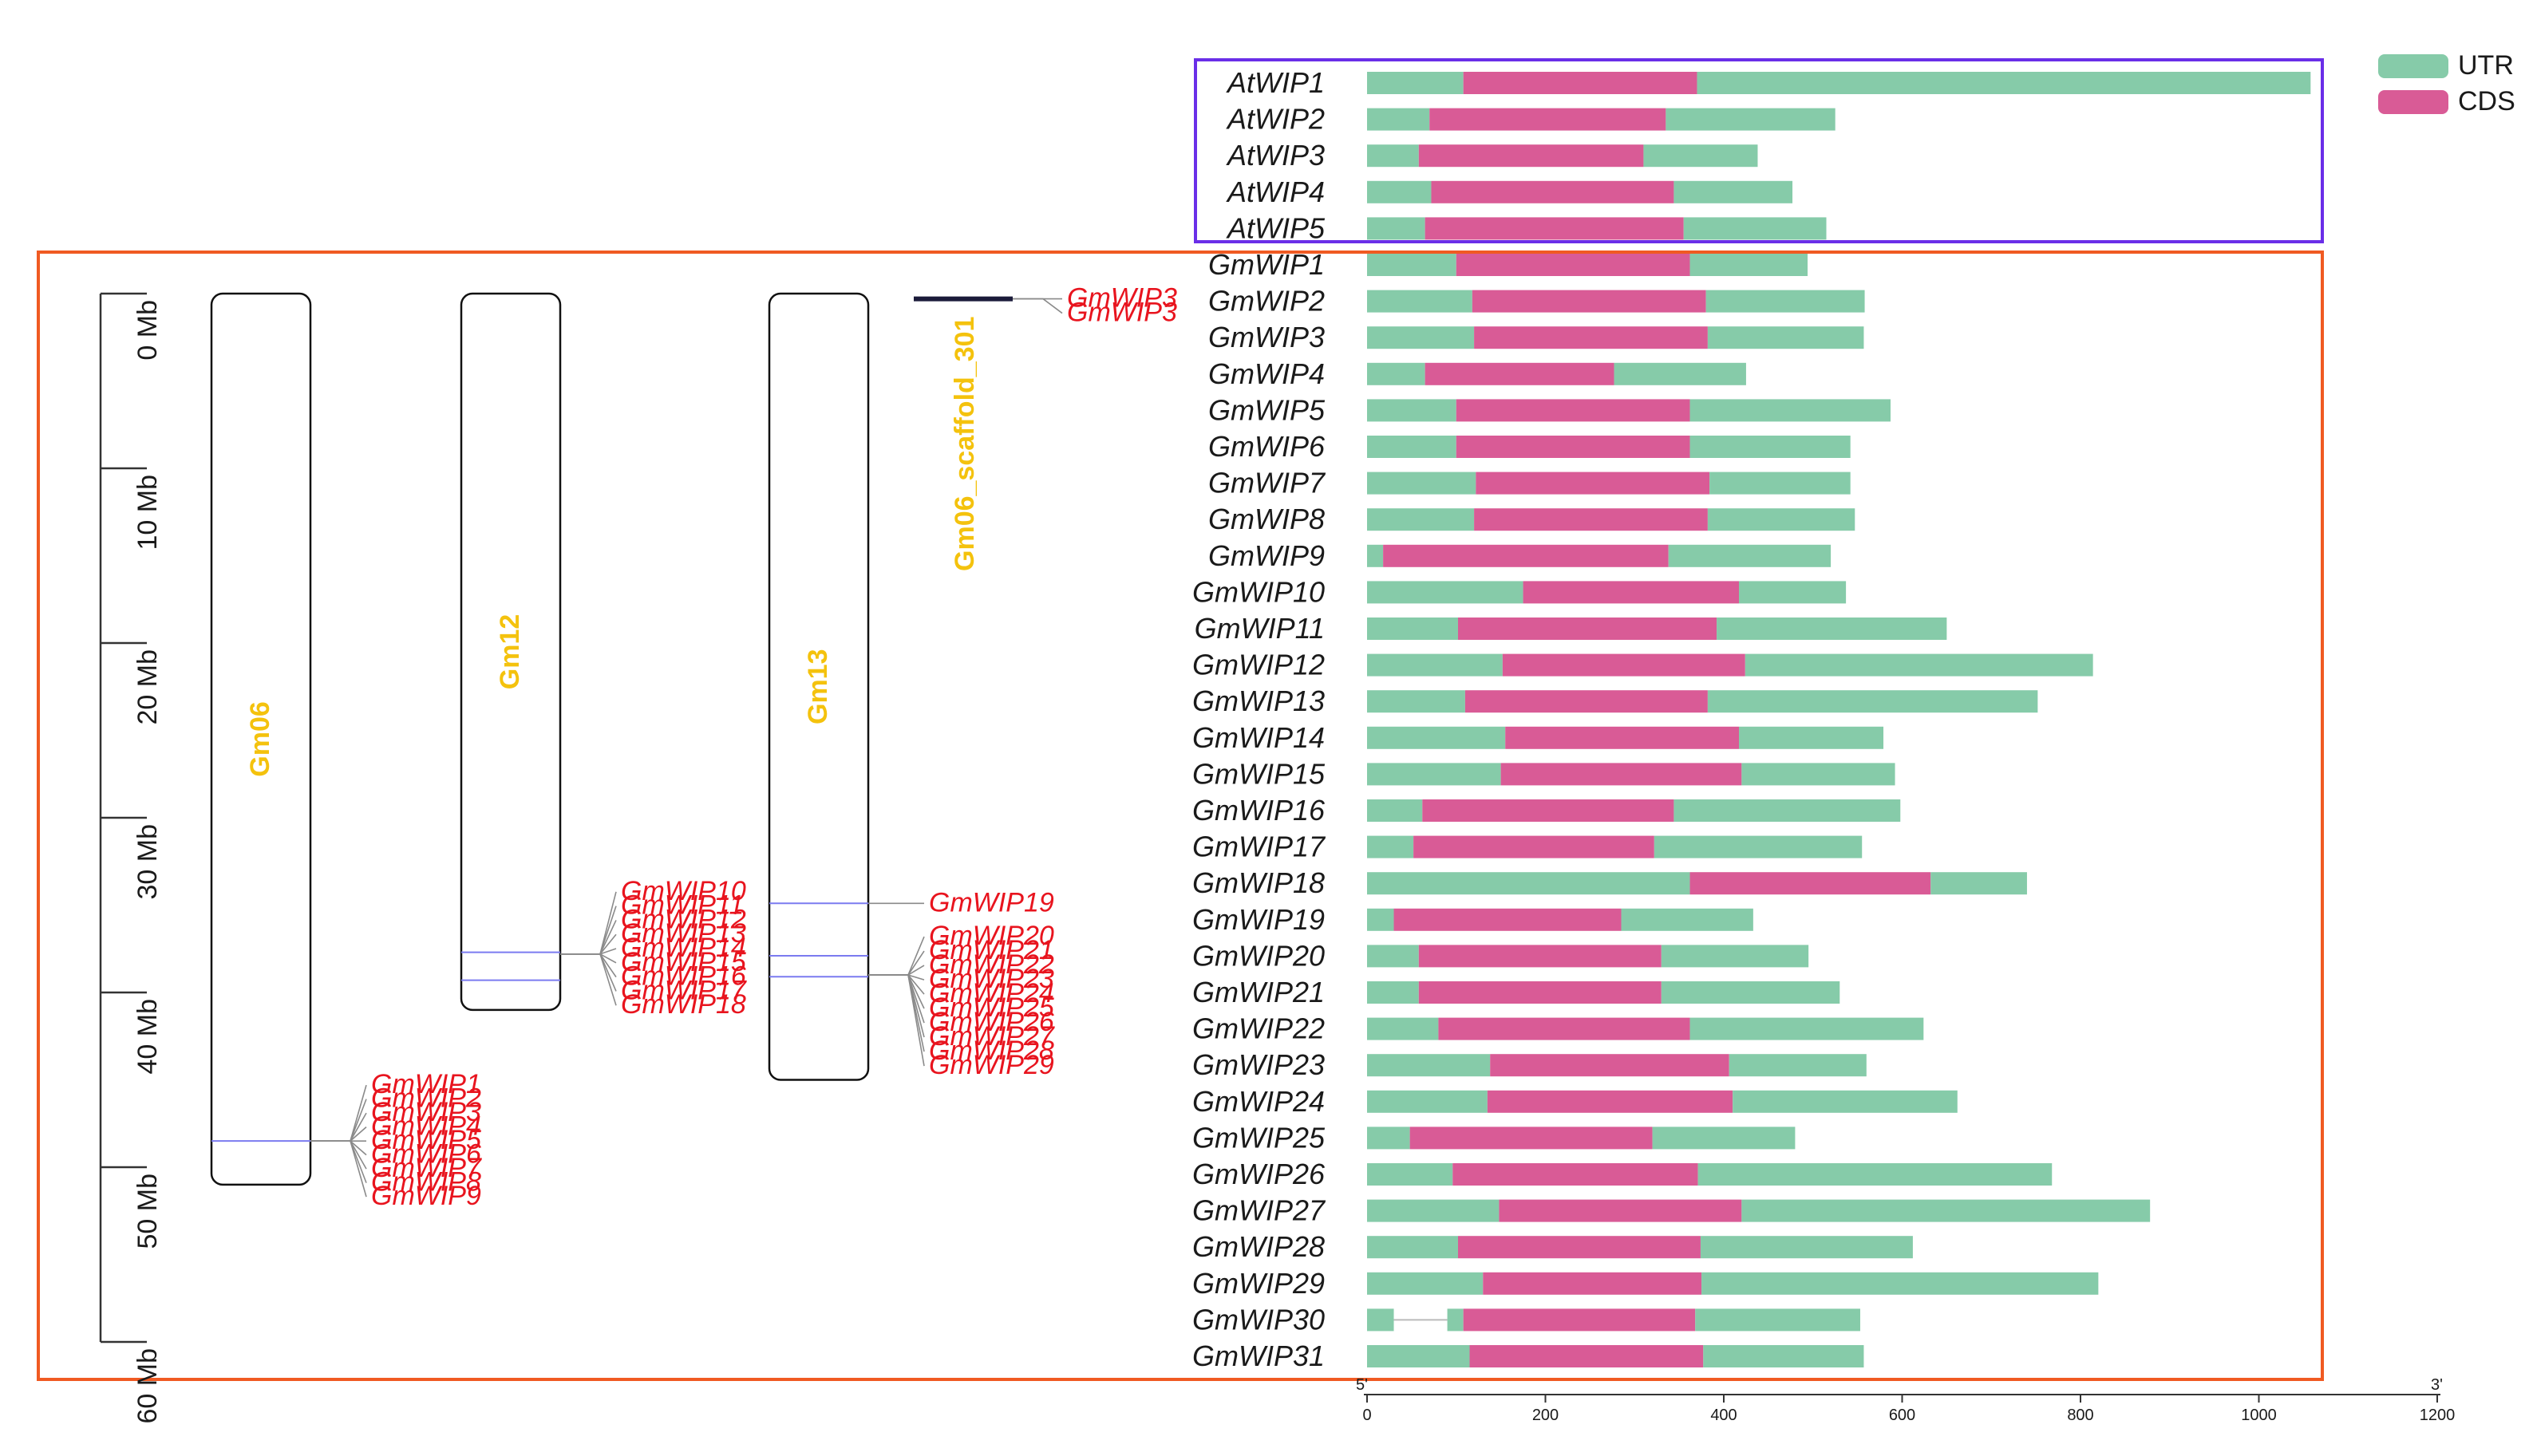 This screenshot has height=1456, width=2529. Describe the element at coordinates (1516, 992) in the screenshot. I see `gene-row: GmWIP21` at that location.